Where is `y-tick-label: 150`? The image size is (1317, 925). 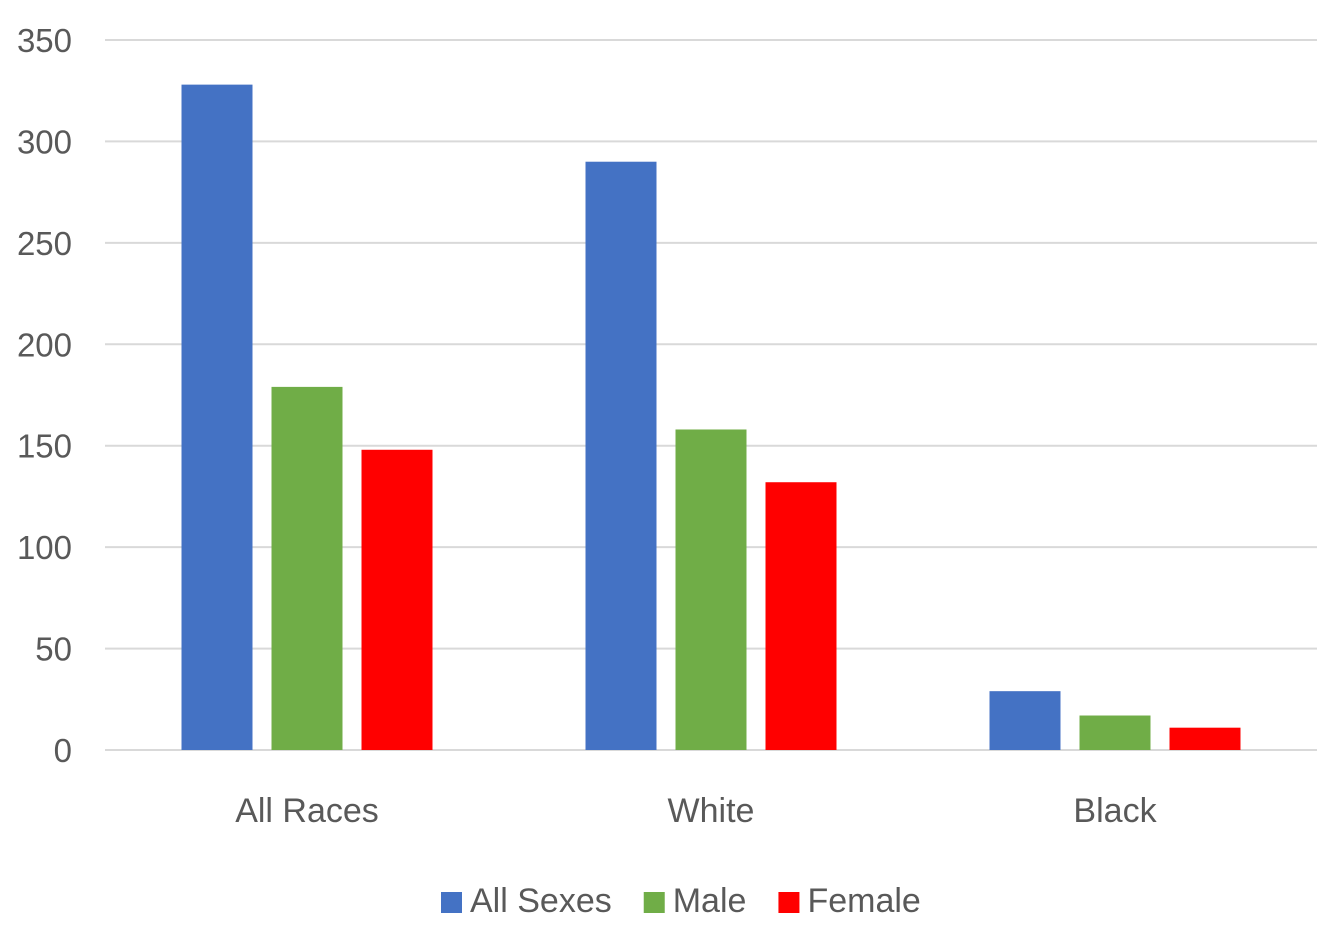
y-tick-label: 150 is located at coordinates (44, 446).